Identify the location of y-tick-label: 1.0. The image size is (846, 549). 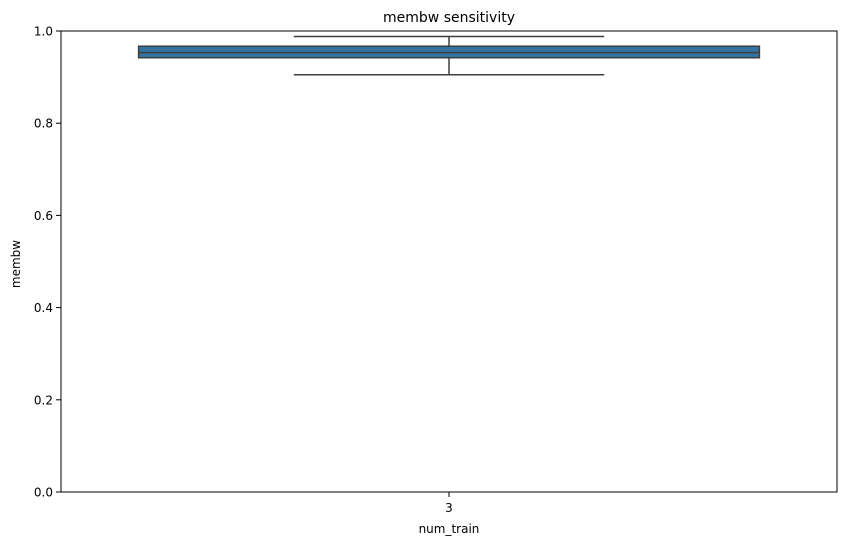
(43, 32).